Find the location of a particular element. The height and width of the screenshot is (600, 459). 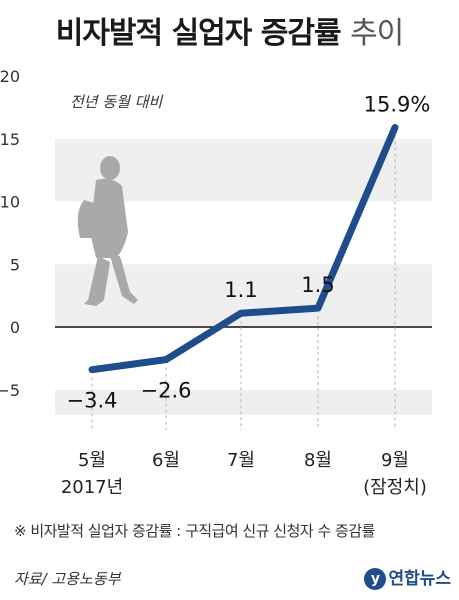

x-tick-label: 8월 is located at coordinates (318, 460).